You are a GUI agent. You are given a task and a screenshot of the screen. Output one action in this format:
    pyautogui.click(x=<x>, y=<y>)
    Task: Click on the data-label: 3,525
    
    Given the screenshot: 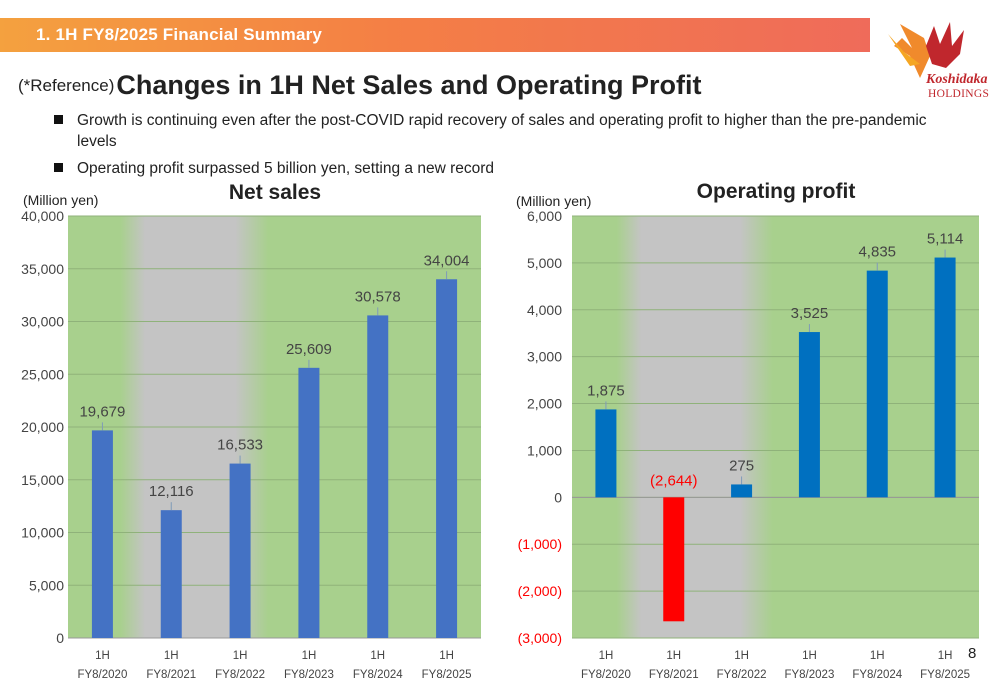 What is the action you would take?
    pyautogui.click(x=810, y=313)
    